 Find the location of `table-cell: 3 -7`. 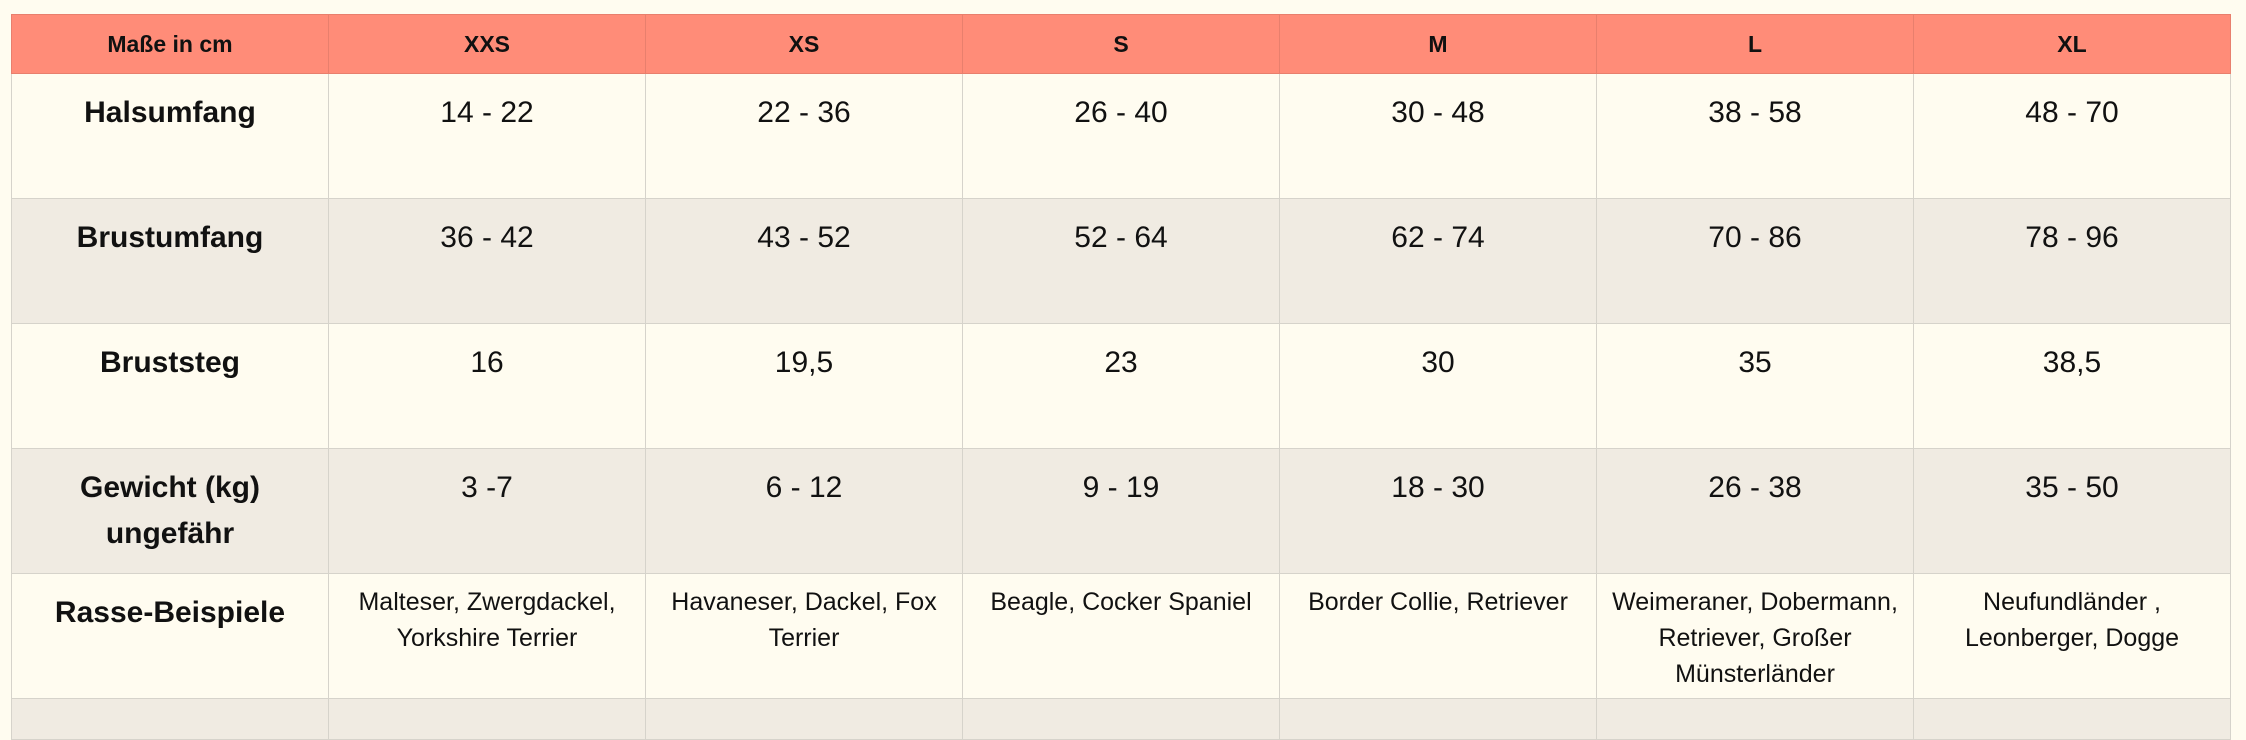

table-cell: 3 -7 is located at coordinates (487, 511).